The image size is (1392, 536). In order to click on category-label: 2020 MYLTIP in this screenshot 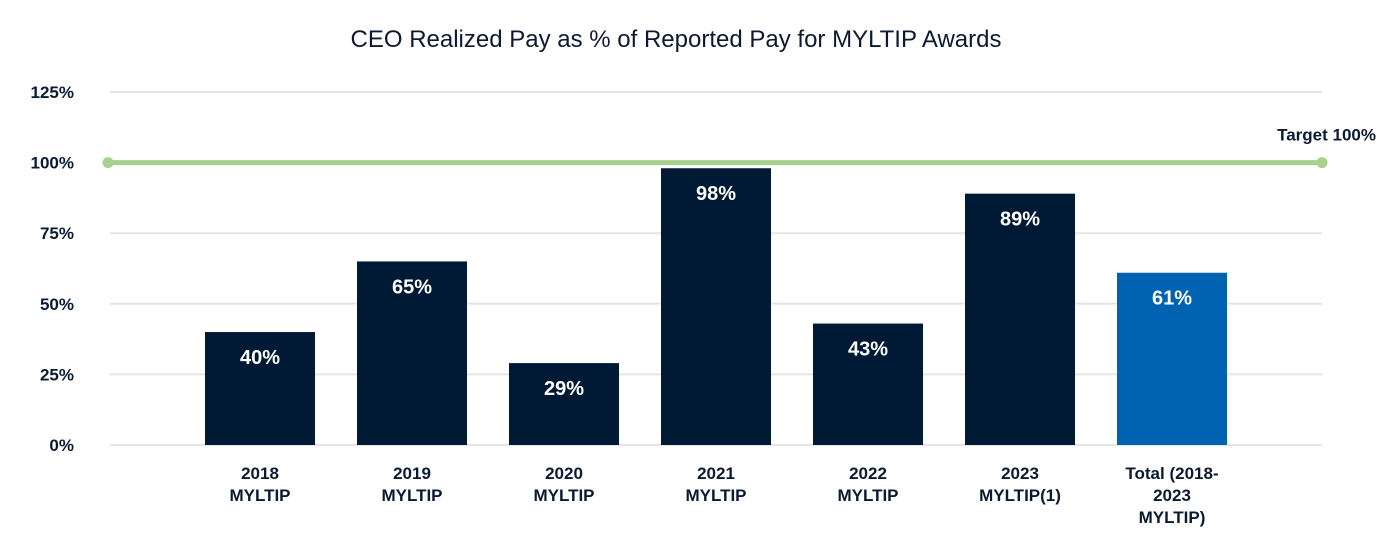, I will do `click(563, 484)`.